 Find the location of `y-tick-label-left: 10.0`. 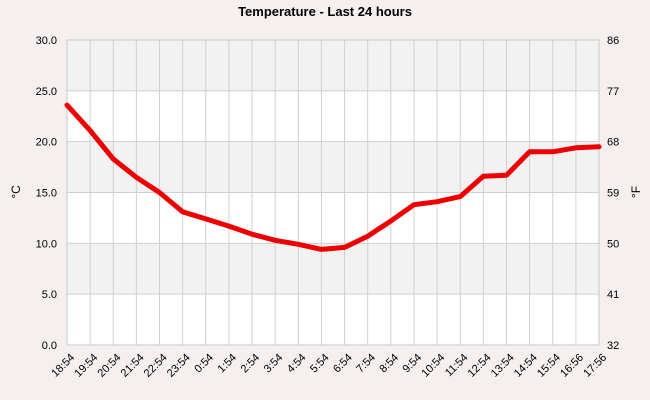

y-tick-label-left: 10.0 is located at coordinates (46, 244).